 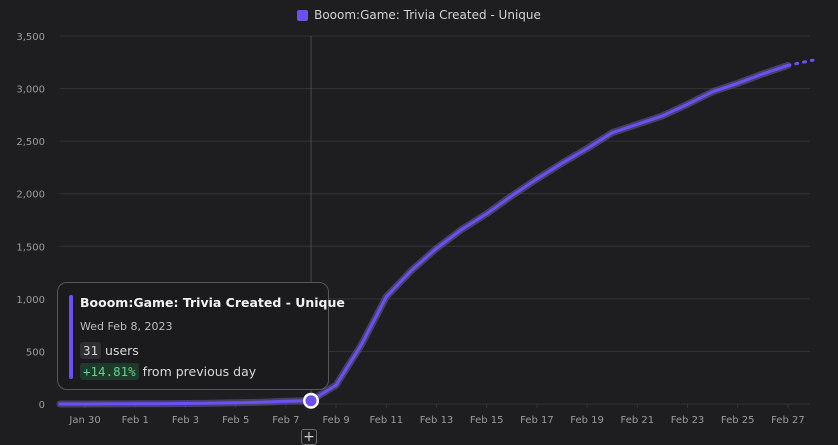 I want to click on tooltip-change-text: from previous day, so click(x=199, y=371).